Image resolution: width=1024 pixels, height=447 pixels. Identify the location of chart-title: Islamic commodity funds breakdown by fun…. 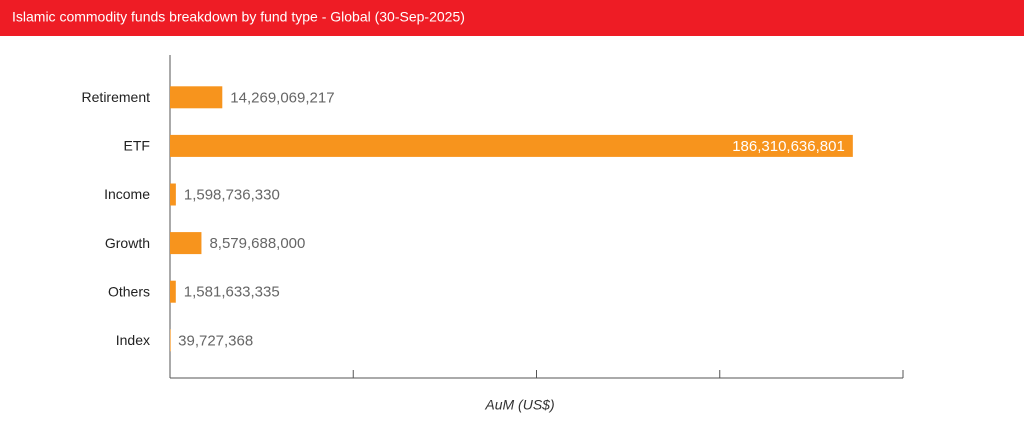
(238, 17).